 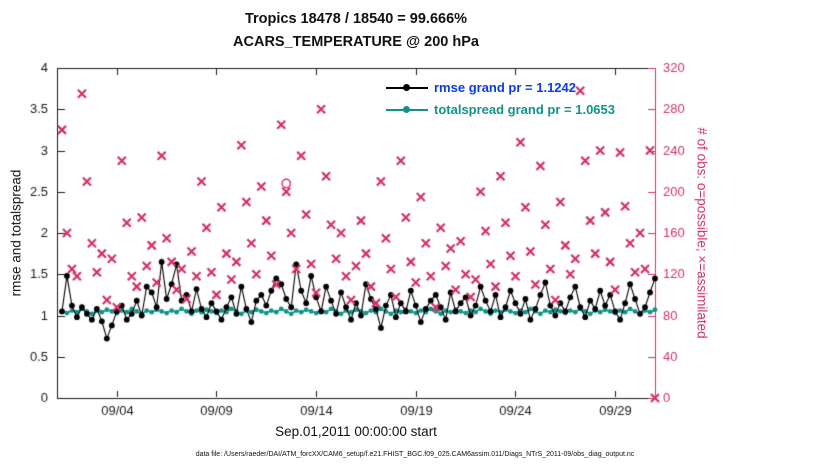 I want to click on left-axis-label: rmse and totalspread, so click(x=16, y=233).